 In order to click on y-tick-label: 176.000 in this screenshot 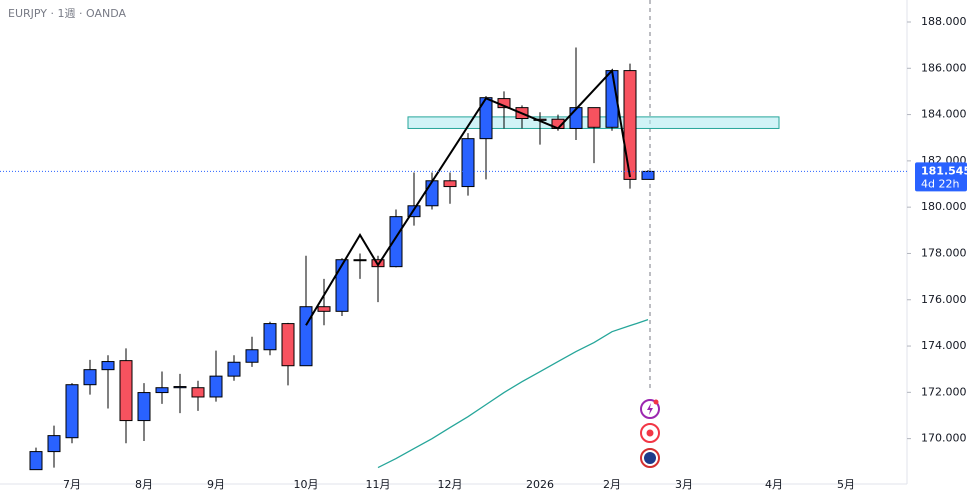, I will do `click(944, 299)`.